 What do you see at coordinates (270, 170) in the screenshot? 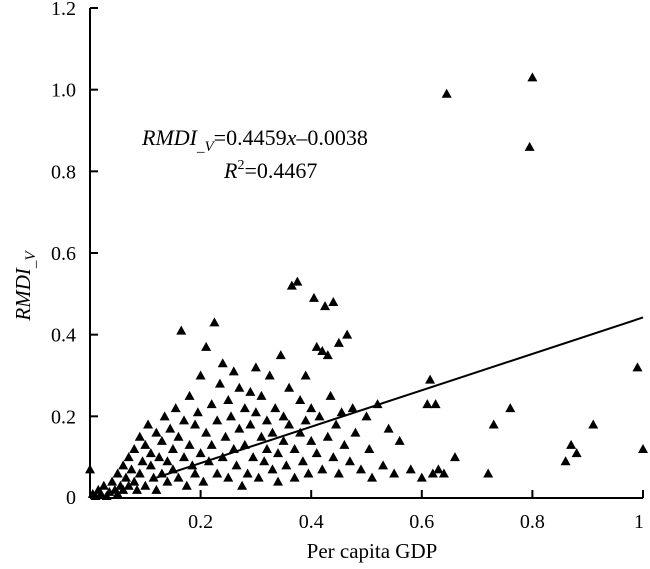
I see `r-squared-annotation: R2=0.4467` at bounding box center [270, 170].